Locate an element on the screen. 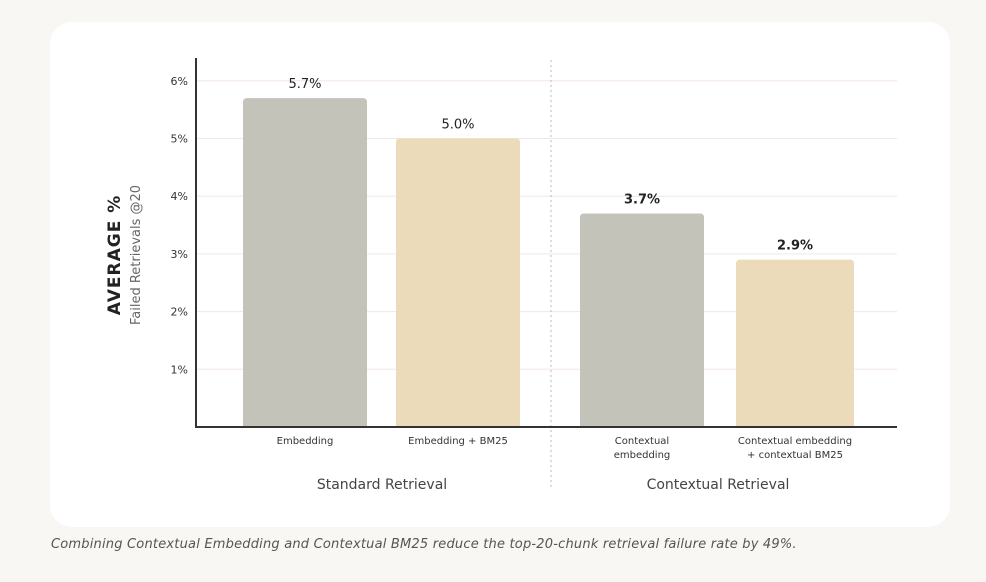  group-label: Standard Retrieval is located at coordinates (382, 485).